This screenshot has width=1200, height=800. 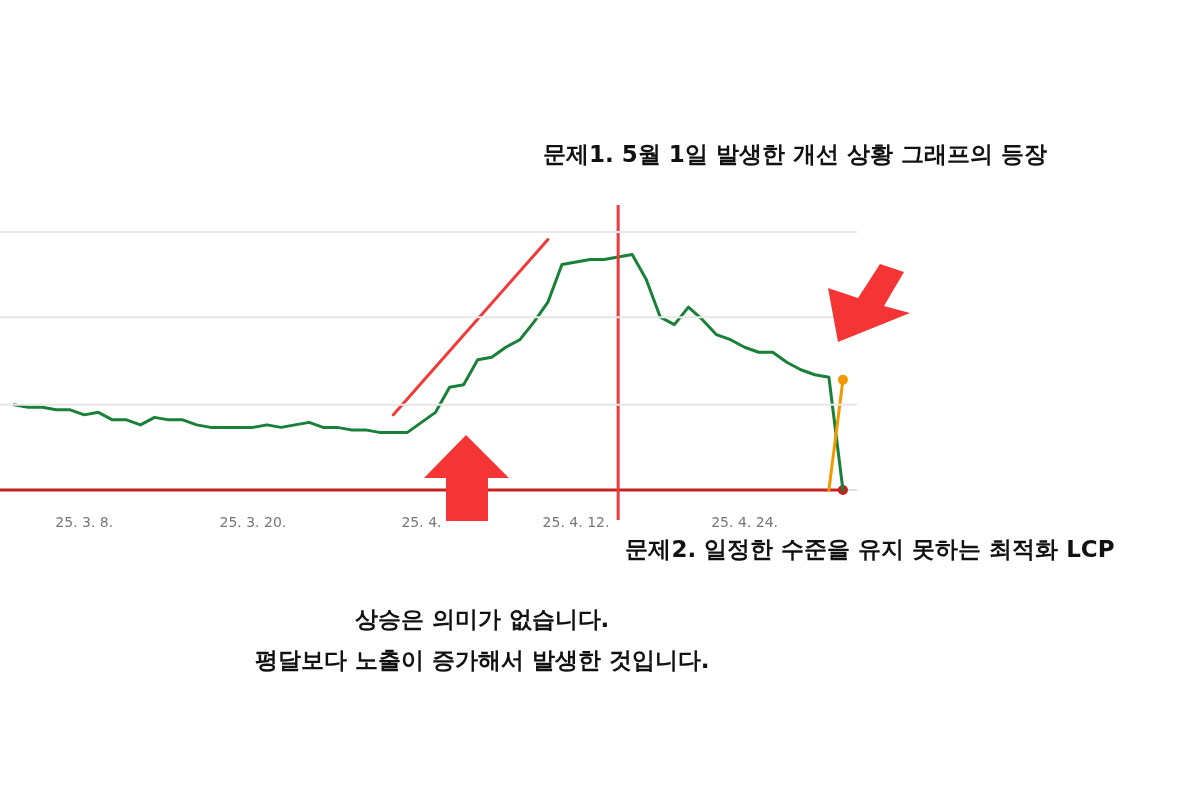 What do you see at coordinates (745, 522) in the screenshot?
I see `x-tick-label: 25. 4. 24.` at bounding box center [745, 522].